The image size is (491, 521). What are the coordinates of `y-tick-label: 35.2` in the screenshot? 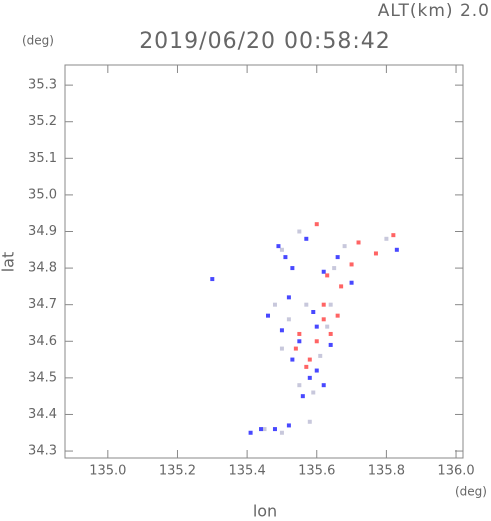 It's located at (42, 121).